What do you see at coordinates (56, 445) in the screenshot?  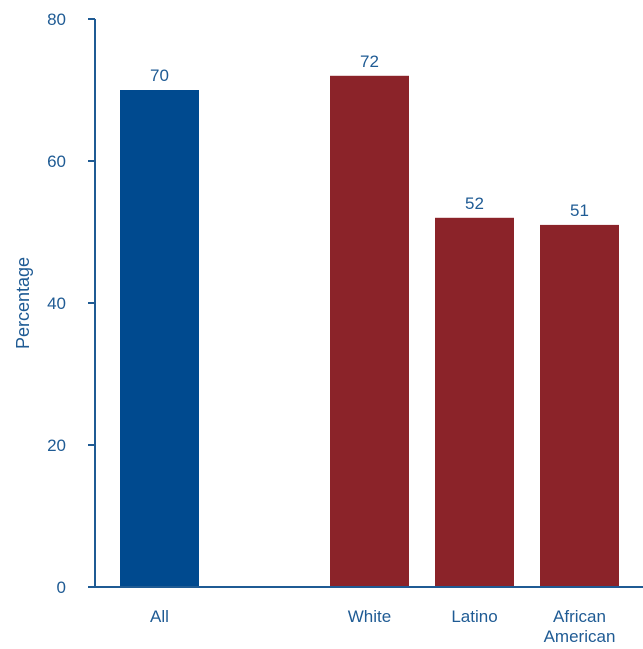 I see `y-tick-label-20: 20` at bounding box center [56, 445].